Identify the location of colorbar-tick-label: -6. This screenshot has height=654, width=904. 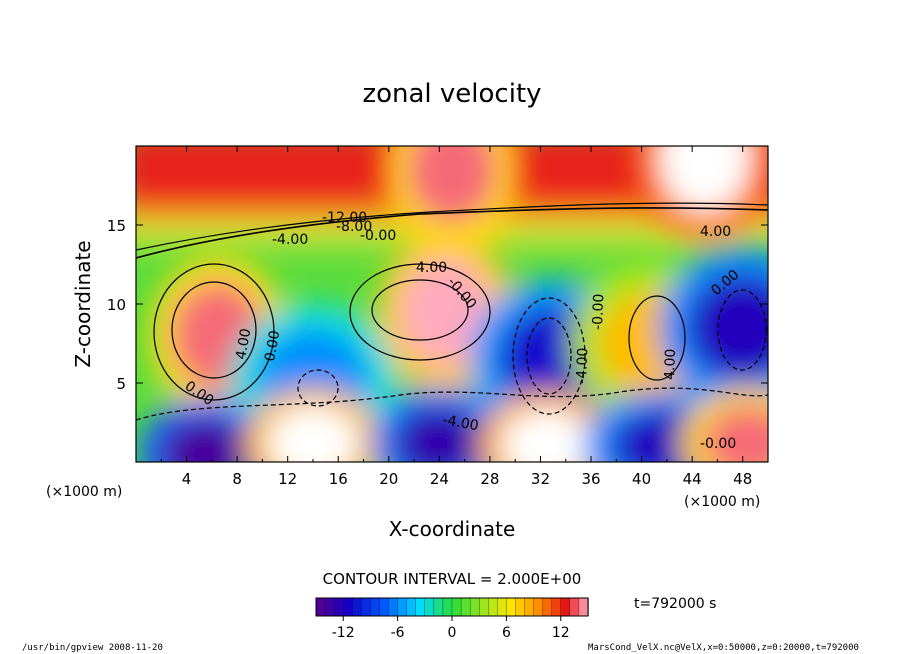
(398, 633).